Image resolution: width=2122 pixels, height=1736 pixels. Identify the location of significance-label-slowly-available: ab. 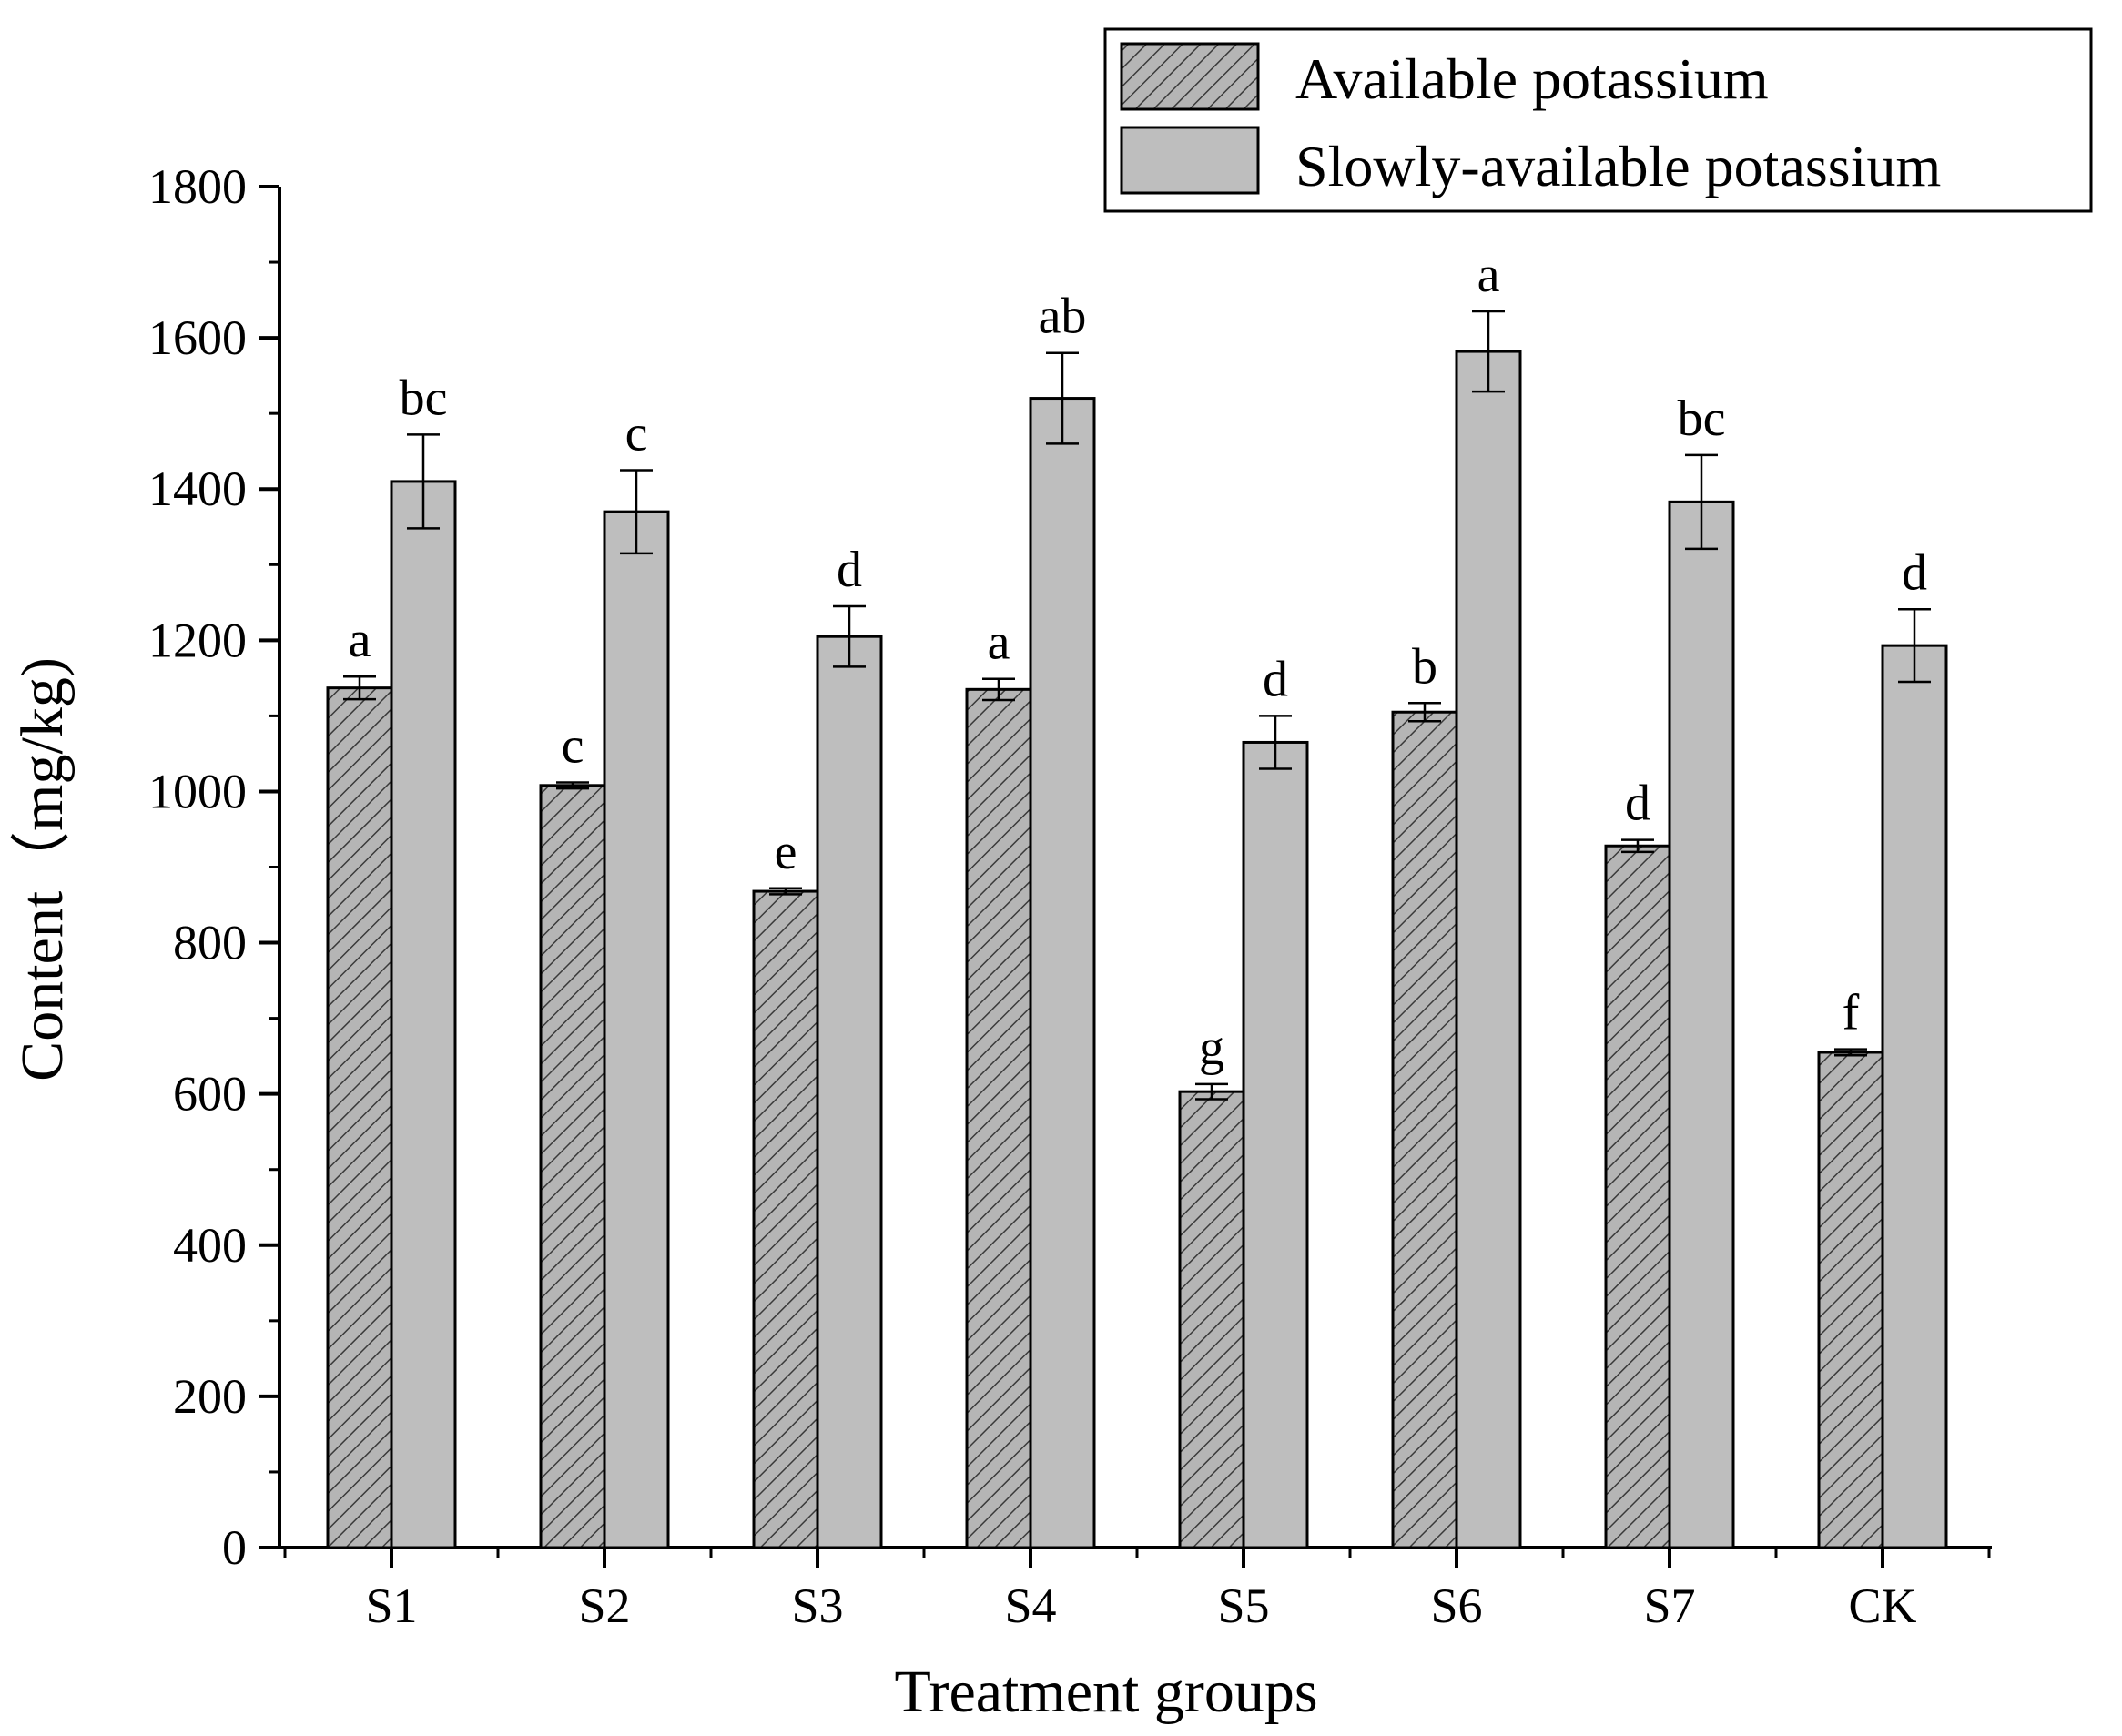
(1063, 317).